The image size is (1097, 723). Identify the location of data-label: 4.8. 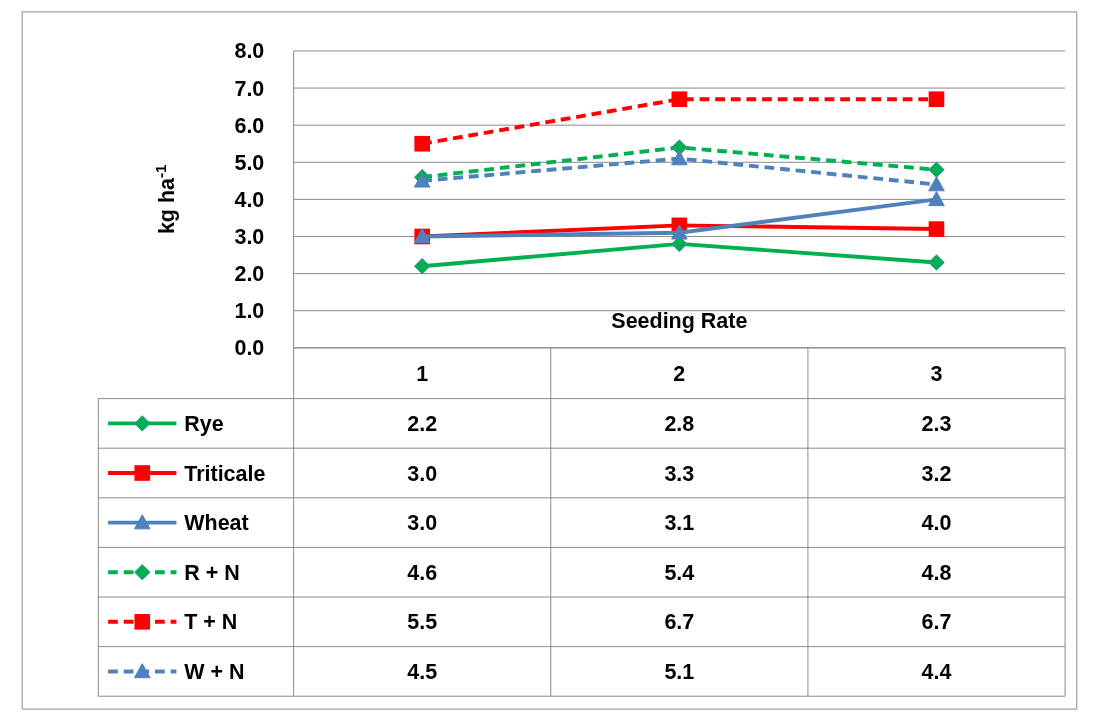
(936, 572).